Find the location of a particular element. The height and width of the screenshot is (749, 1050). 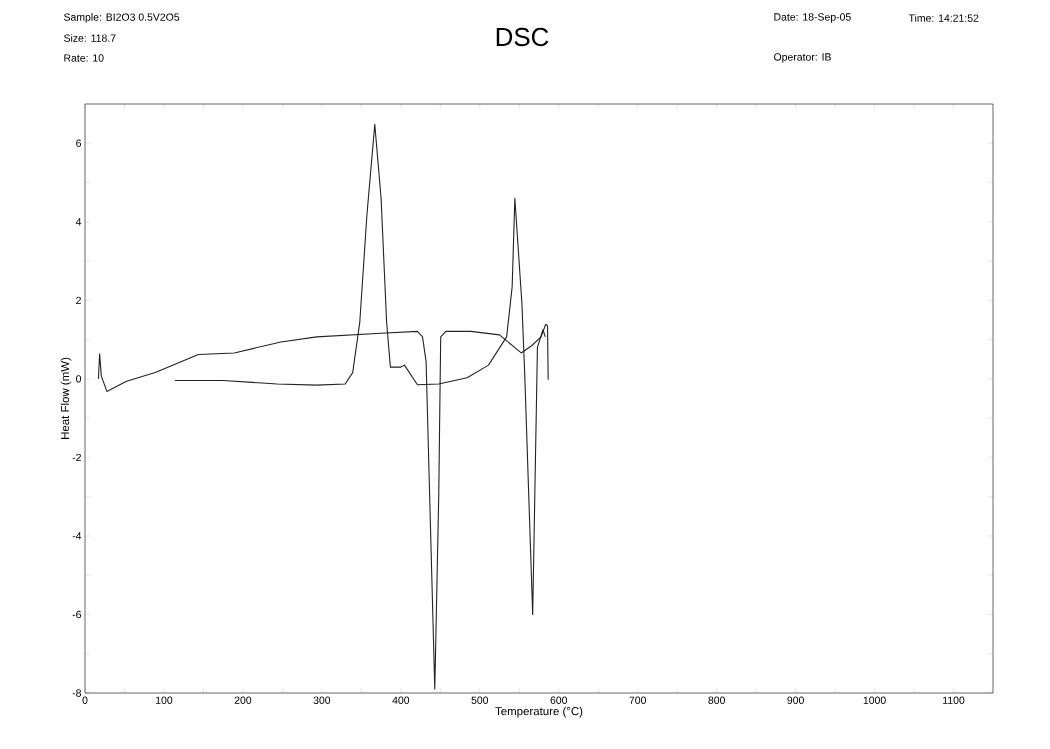

y-tick-label: -8 is located at coordinates (77, 693).